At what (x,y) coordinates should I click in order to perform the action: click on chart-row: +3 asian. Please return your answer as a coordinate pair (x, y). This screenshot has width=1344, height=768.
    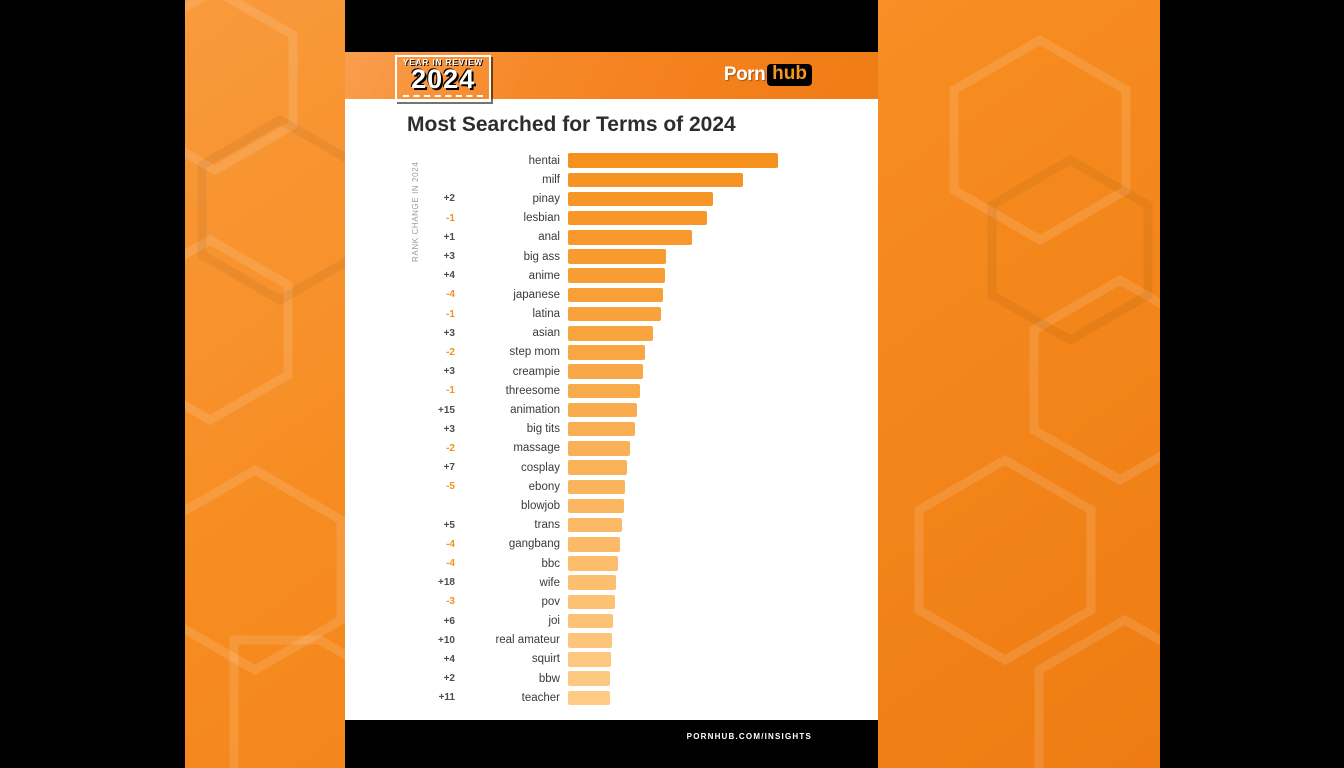
    Looking at the image, I should click on (611, 333).